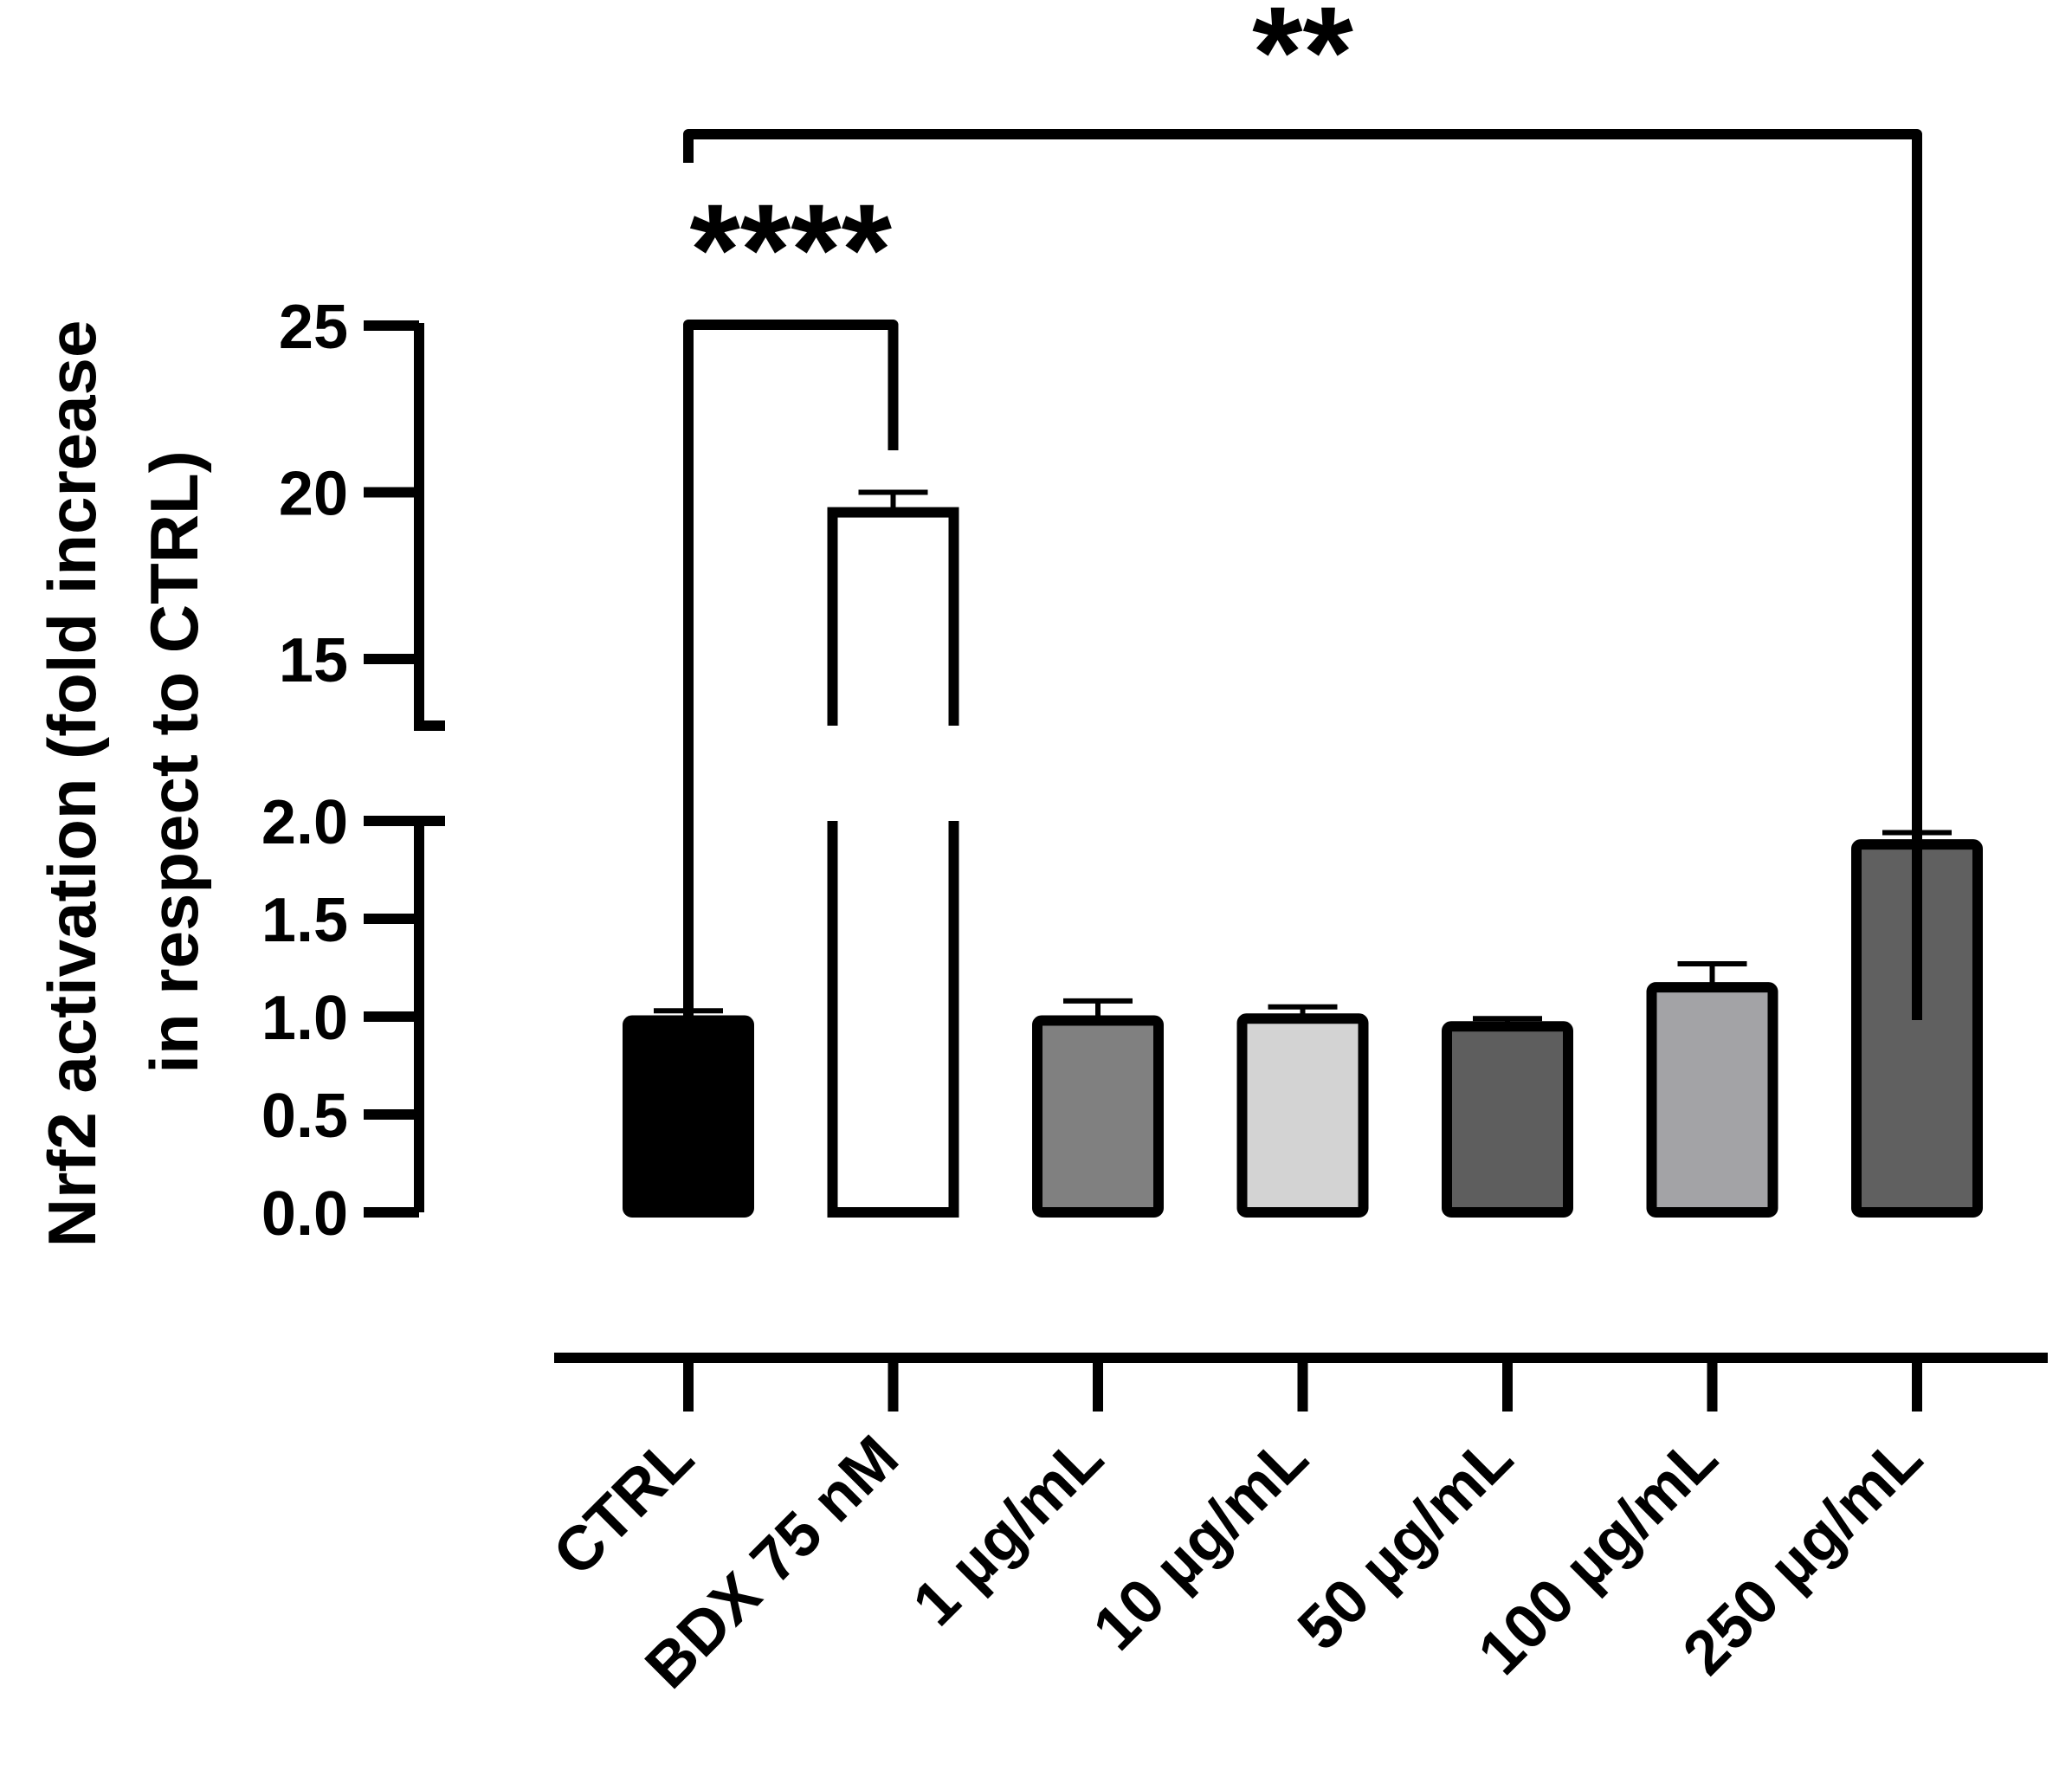  Describe the element at coordinates (313, 327) in the screenshot. I see `y-tick-label: 25` at that location.